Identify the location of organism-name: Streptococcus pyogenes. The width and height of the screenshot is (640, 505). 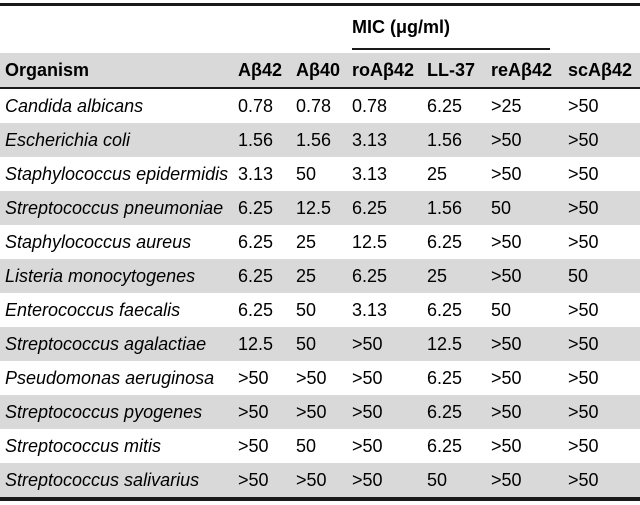
(104, 411).